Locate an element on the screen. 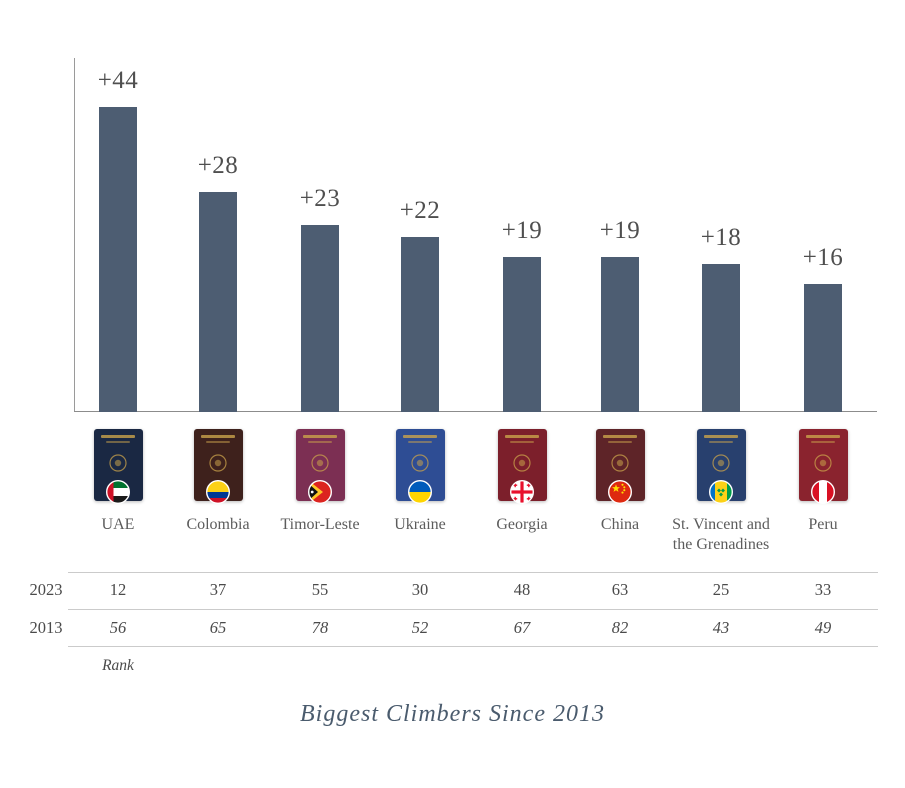 The height and width of the screenshot is (788, 905). bar-value-label-uae: +44 is located at coordinates (118, 80).